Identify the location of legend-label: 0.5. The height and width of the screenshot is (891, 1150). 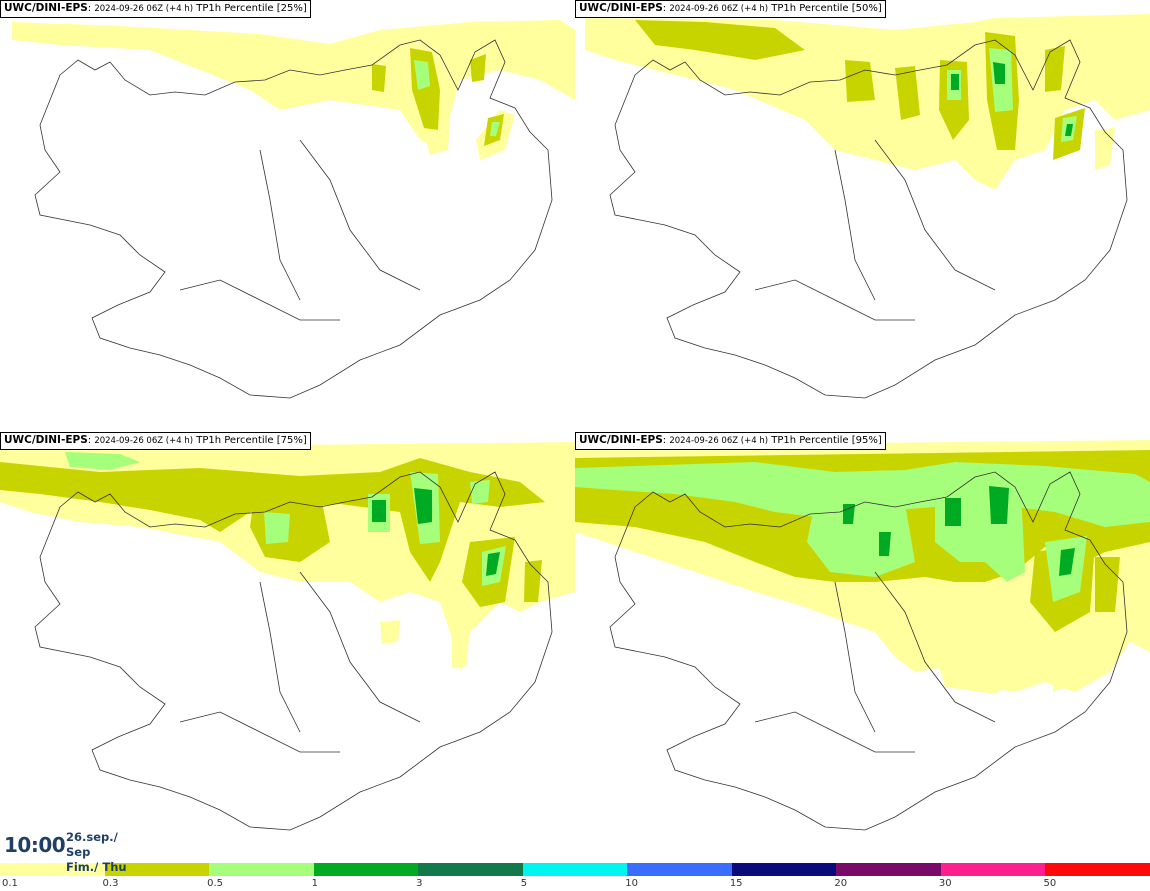
(215, 883).